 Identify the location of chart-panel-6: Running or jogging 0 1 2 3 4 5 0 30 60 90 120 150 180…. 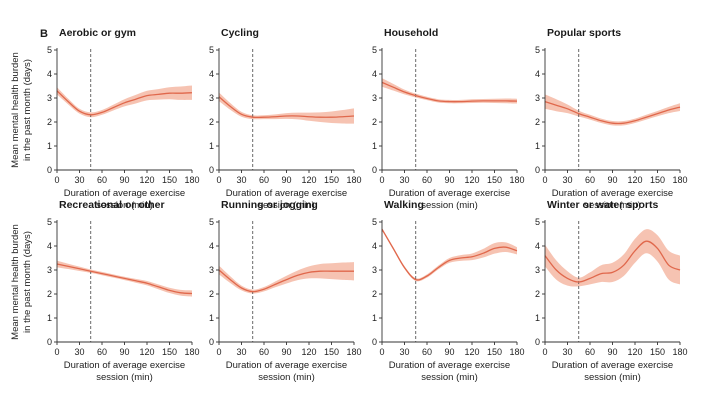
(285, 291).